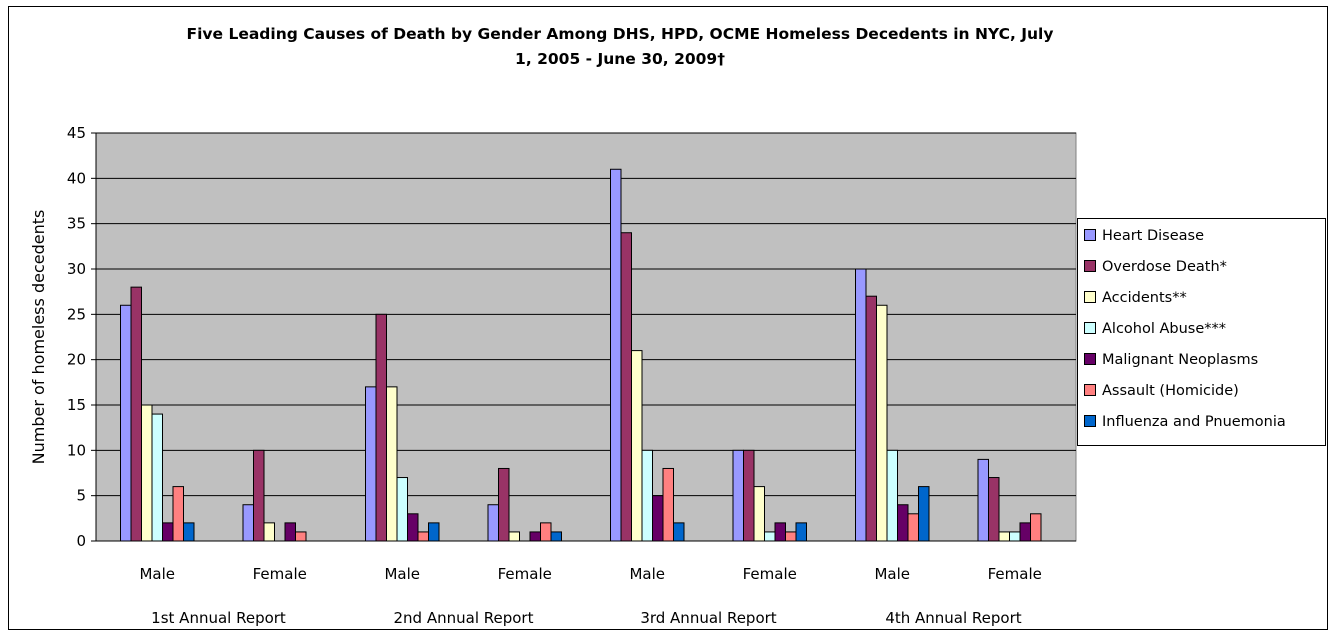 Image resolution: width=1335 pixels, height=636 pixels. What do you see at coordinates (76, 314) in the screenshot?
I see `y-tick-label: 25` at bounding box center [76, 314].